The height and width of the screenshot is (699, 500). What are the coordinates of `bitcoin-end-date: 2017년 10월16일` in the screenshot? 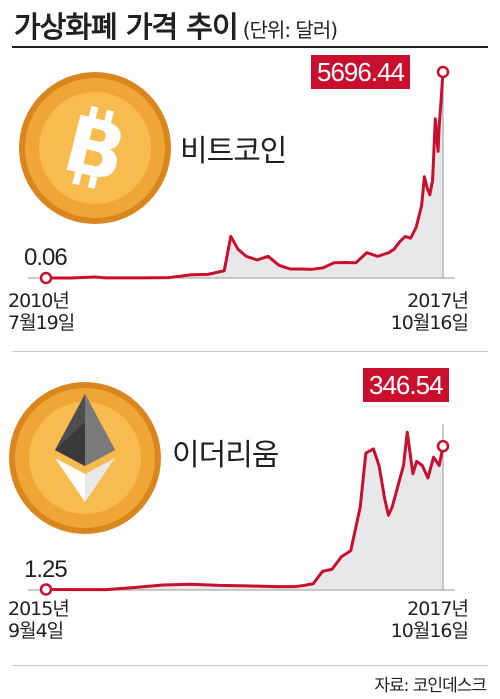 It's located at (429, 312).